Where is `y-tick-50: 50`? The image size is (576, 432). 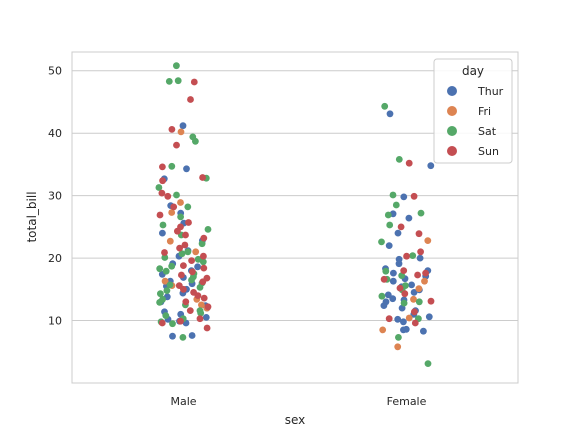
y-tick-50: 50 is located at coordinates (55, 71).